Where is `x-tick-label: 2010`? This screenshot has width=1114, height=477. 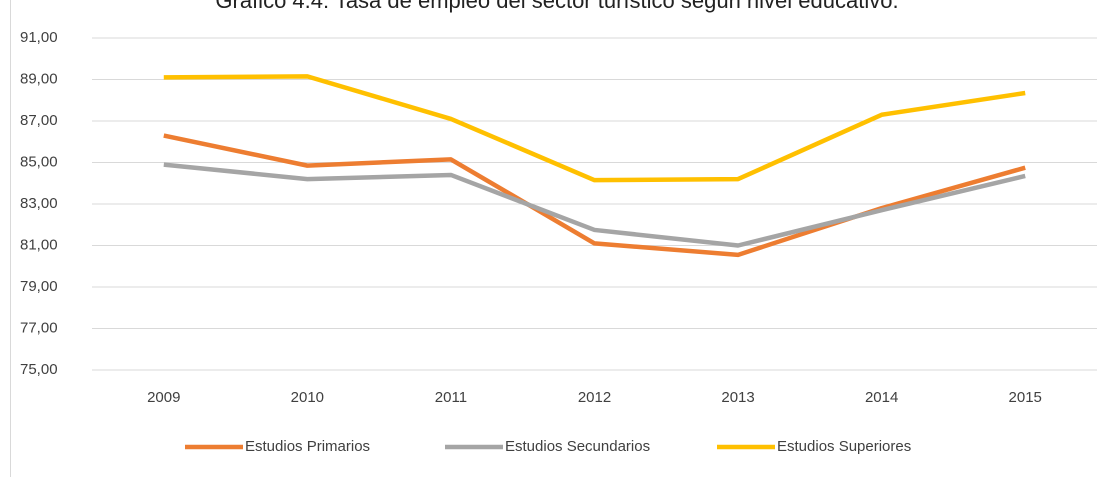 x-tick-label: 2010 is located at coordinates (307, 397).